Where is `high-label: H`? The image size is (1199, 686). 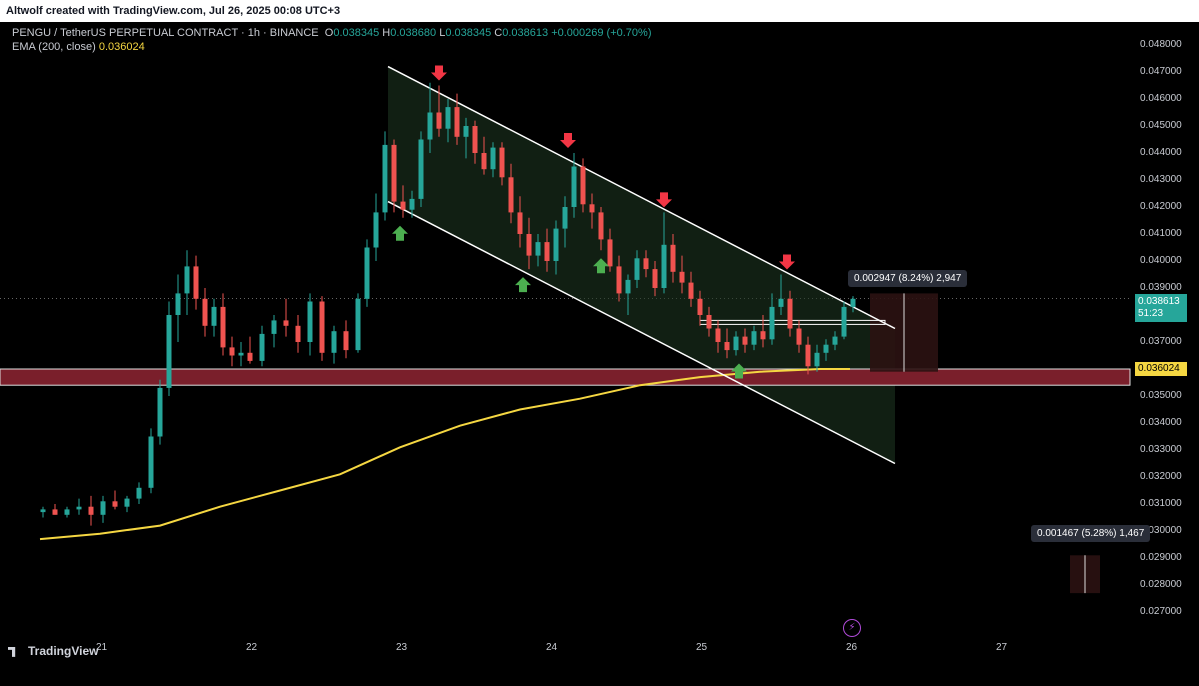 high-label: H is located at coordinates (386, 33).